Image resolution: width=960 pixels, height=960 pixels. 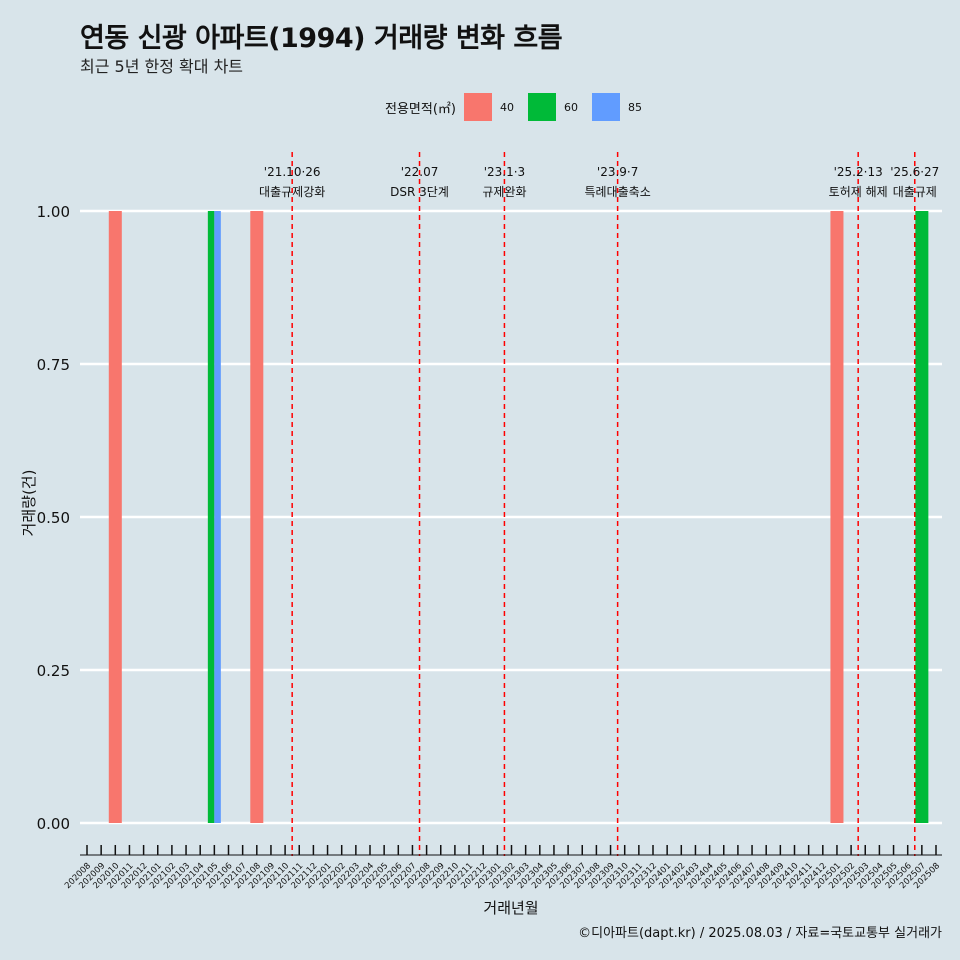 What do you see at coordinates (634, 107) in the screenshot?
I see `legend-label-85: 85` at bounding box center [634, 107].